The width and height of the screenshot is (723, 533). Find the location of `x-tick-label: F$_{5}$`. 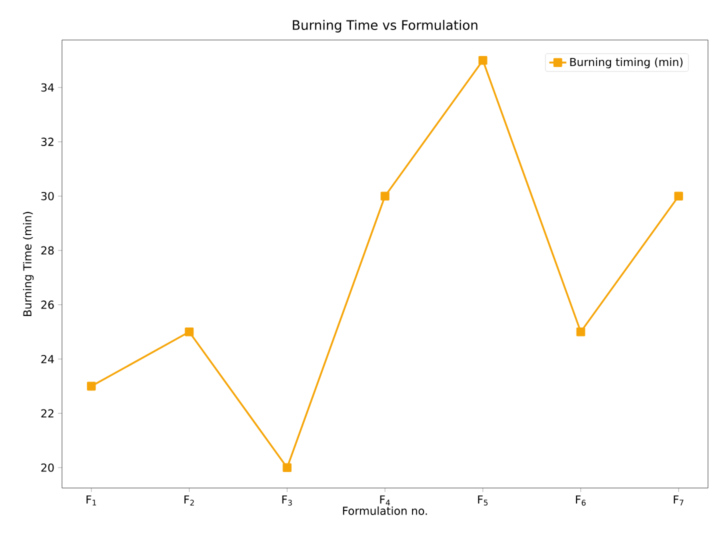

x-tick-label: F$_{5}$ is located at coordinates (483, 501).